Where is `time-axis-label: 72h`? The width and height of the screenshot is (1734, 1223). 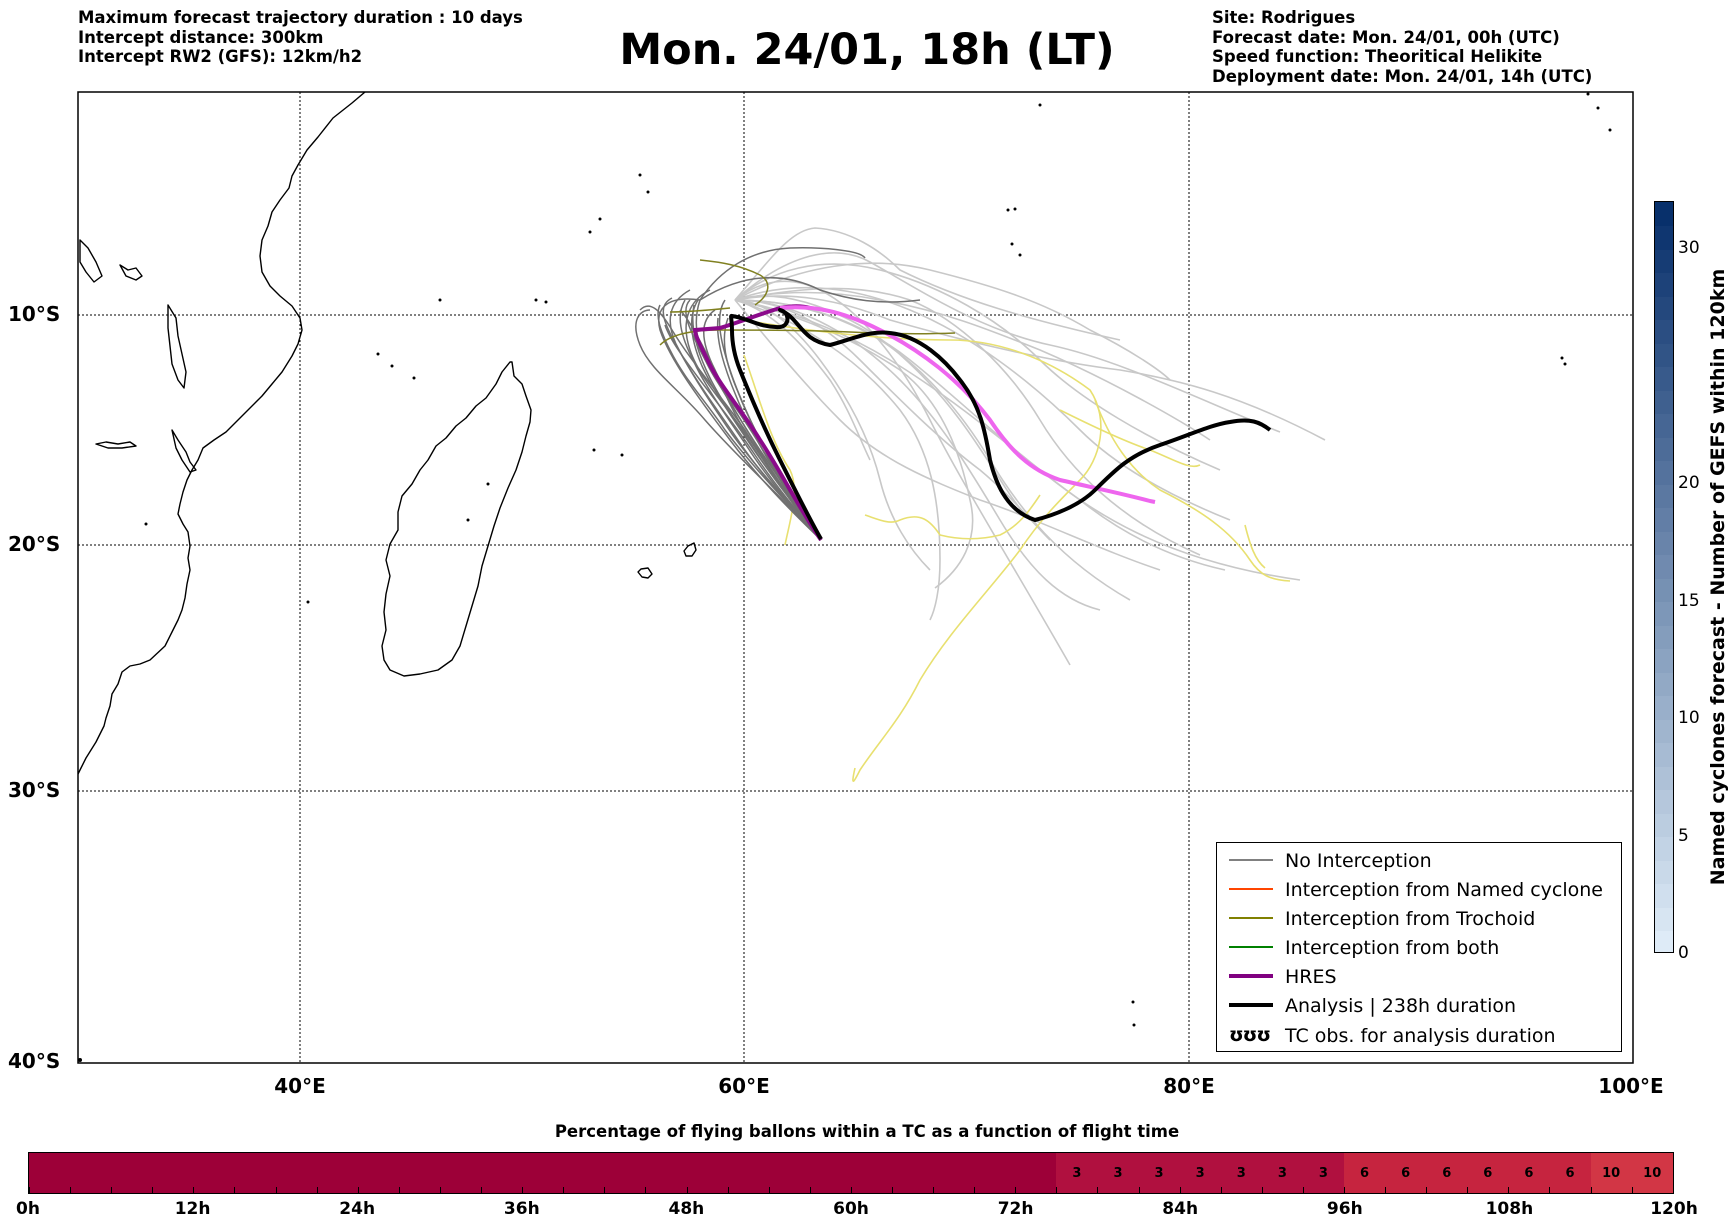
time-axis-label: 72h is located at coordinates (1015, 1209).